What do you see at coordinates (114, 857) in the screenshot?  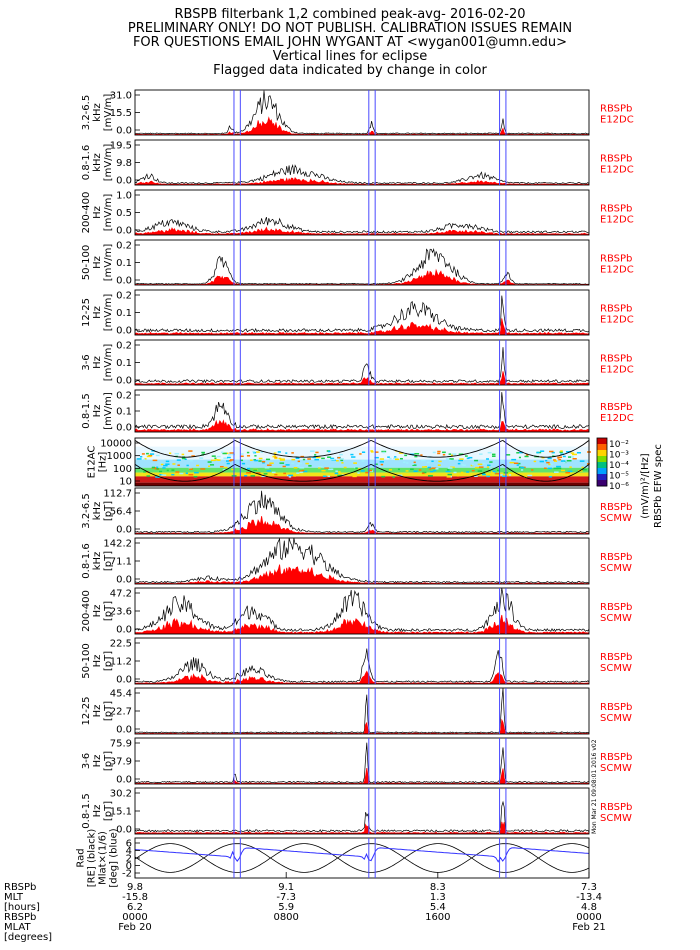 I see `y-axis-label: [deg] (blue)` at bounding box center [114, 857].